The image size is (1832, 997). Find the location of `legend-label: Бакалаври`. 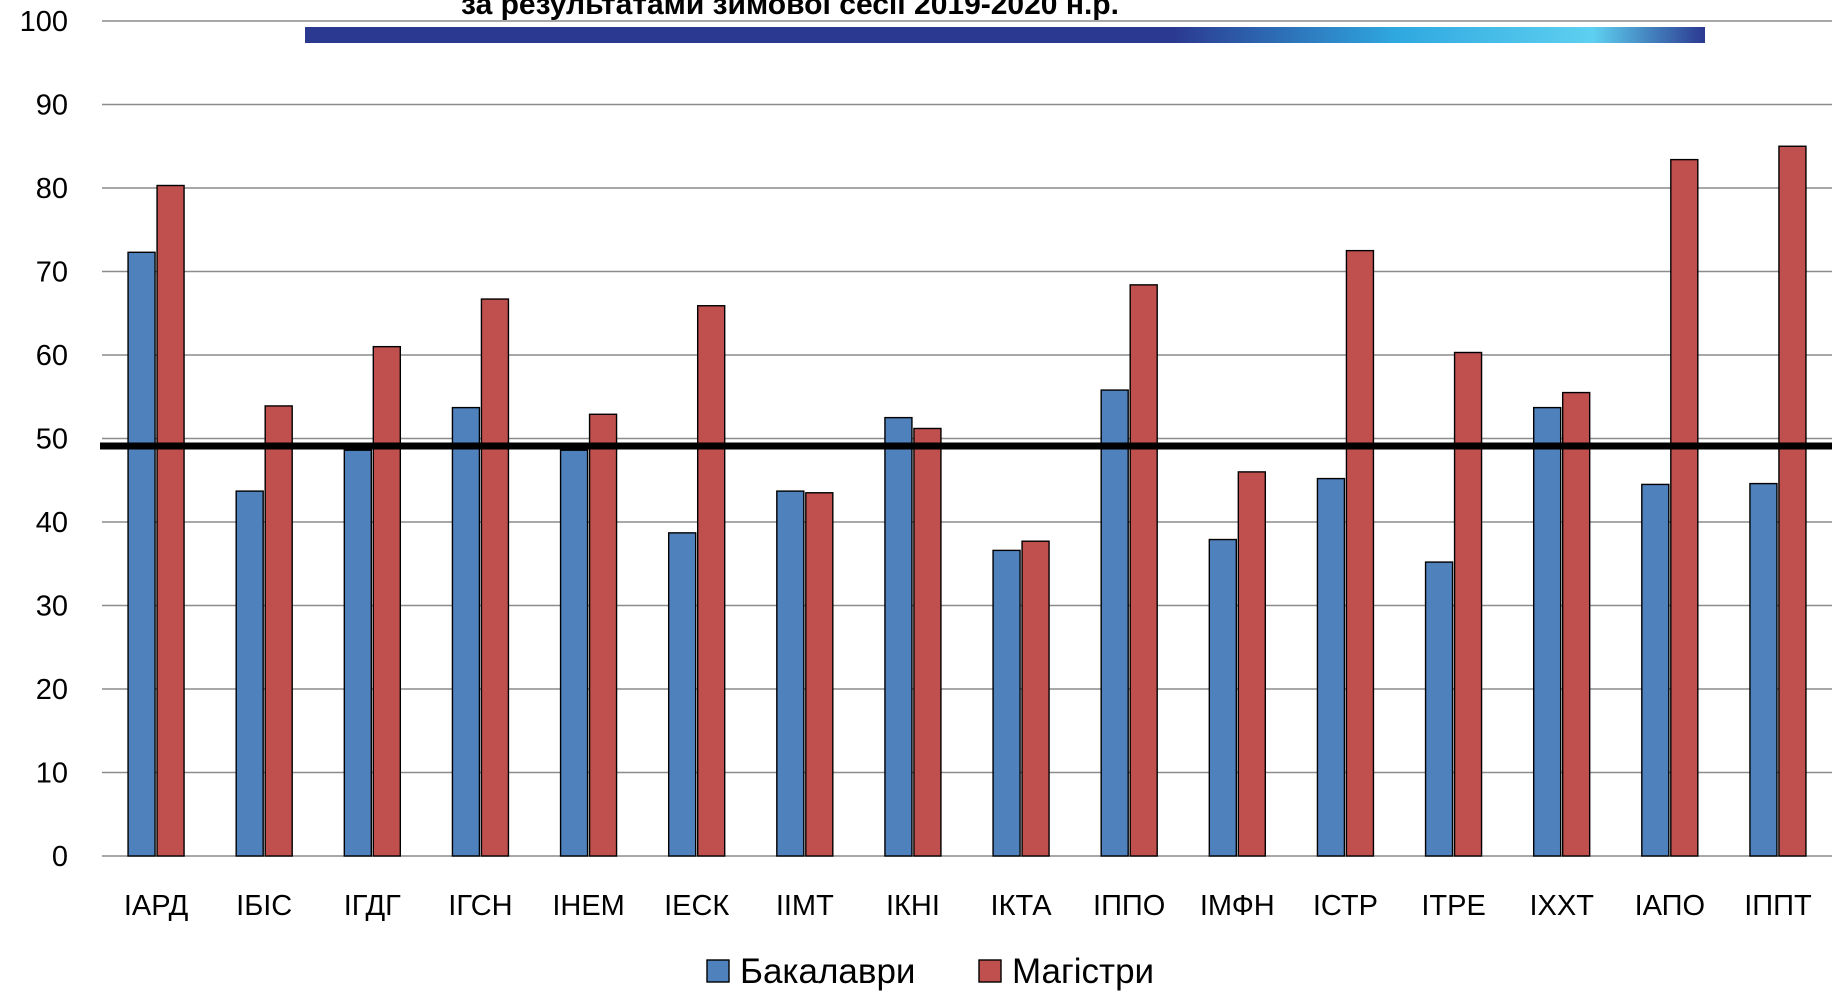

legend-label: Бакалаври is located at coordinates (827, 971).